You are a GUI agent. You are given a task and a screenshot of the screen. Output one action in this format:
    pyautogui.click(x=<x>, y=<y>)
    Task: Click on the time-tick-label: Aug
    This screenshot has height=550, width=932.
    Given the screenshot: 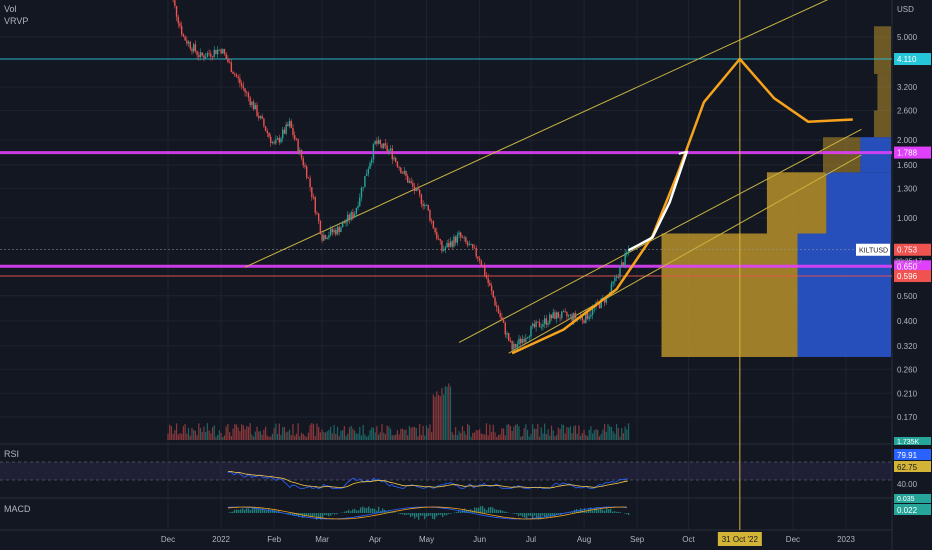 What is the action you would take?
    pyautogui.click(x=584, y=539)
    